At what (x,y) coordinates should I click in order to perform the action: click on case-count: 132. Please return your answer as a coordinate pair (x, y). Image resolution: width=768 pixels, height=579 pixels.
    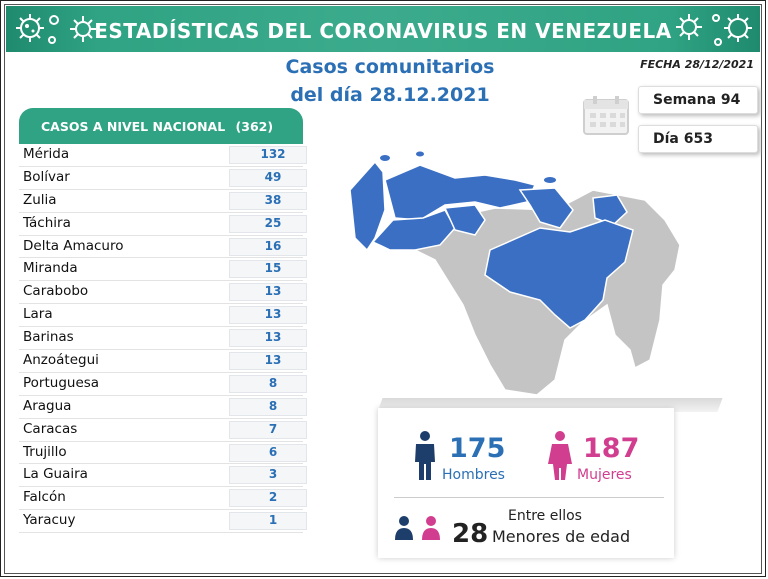
    Looking at the image, I should click on (273, 154).